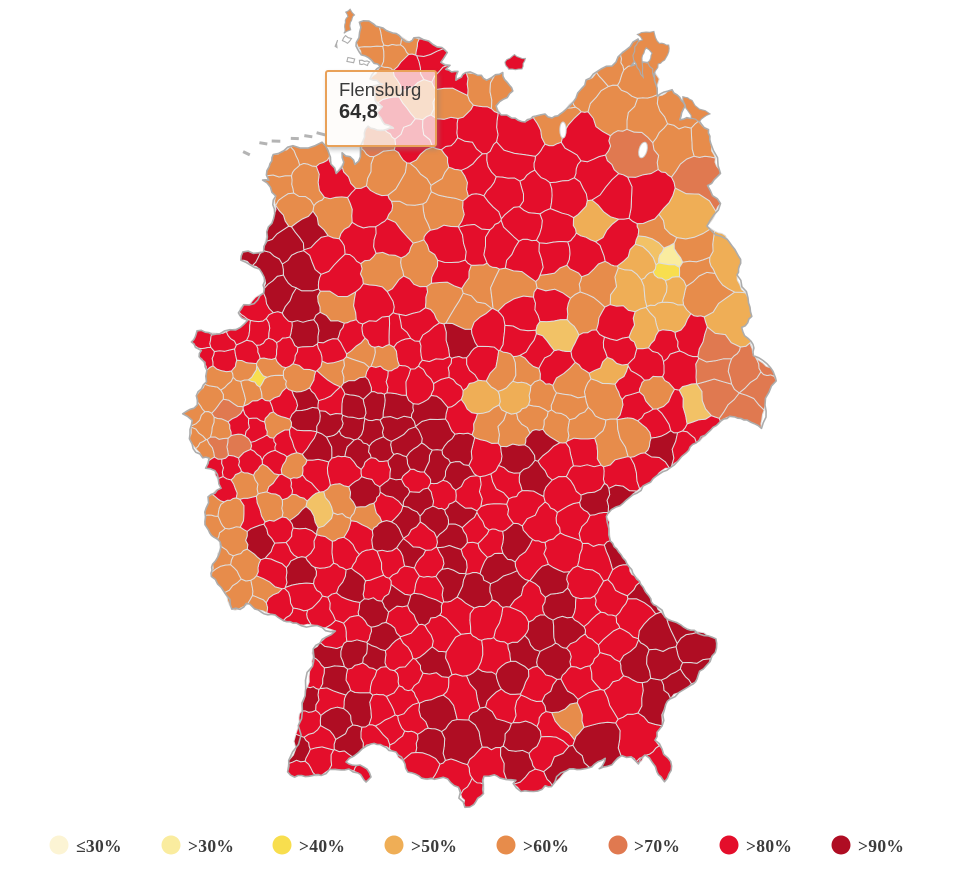 This screenshot has width=969, height=885. What do you see at coordinates (769, 846) in the screenshot?
I see `svg-text: >80%` at bounding box center [769, 846].